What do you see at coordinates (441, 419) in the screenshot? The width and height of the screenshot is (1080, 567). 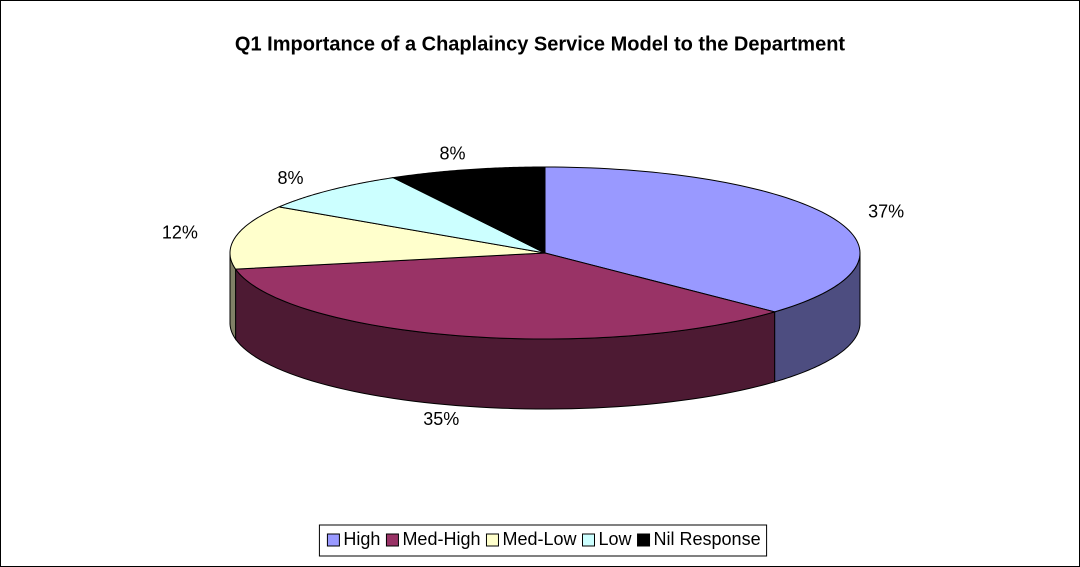 I see `data-label: 35%` at bounding box center [441, 419].